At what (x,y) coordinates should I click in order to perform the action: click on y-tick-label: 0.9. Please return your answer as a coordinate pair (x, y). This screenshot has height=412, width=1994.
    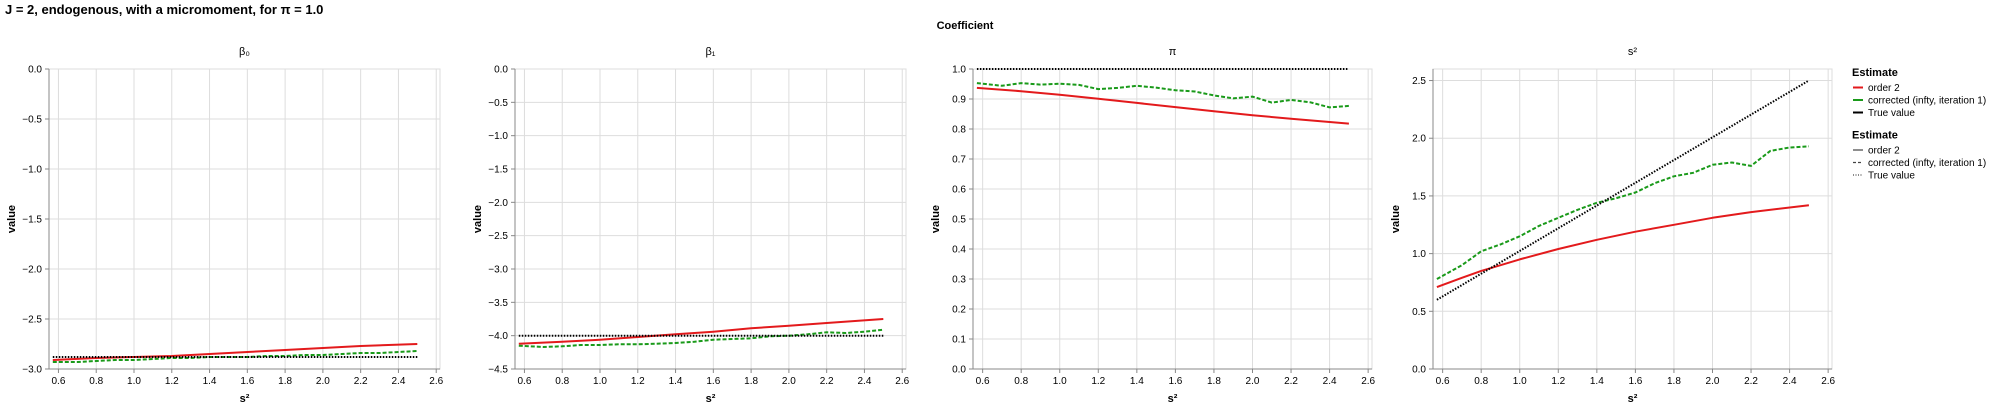
    Looking at the image, I should click on (959, 100).